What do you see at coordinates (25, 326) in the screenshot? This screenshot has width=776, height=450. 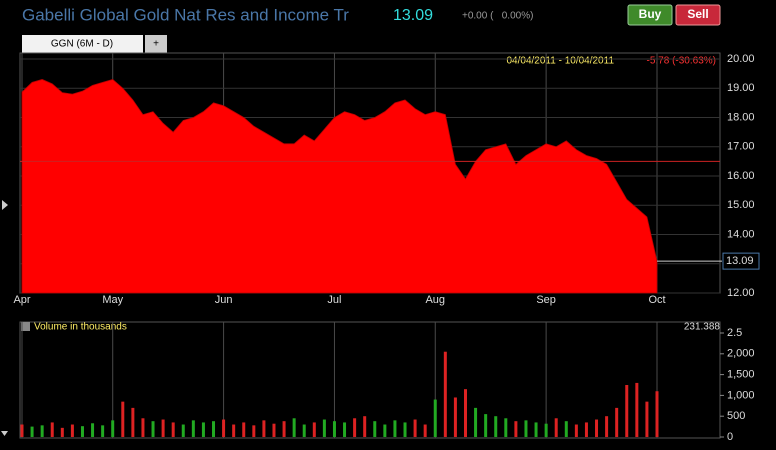 I see `close-box` at bounding box center [25, 326].